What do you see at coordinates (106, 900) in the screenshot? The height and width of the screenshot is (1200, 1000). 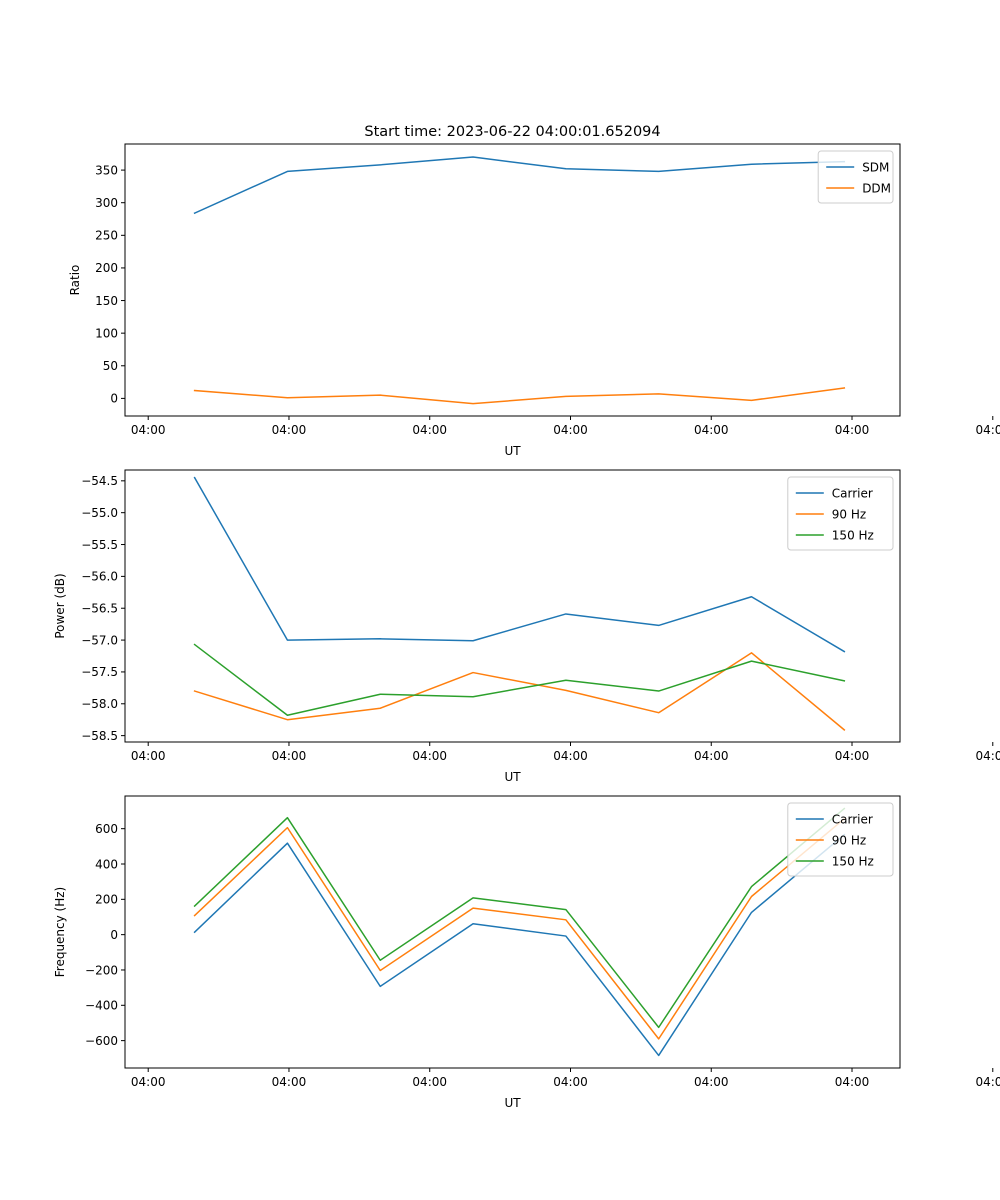 I see `frequency-y-tick-label: 200` at bounding box center [106, 900].